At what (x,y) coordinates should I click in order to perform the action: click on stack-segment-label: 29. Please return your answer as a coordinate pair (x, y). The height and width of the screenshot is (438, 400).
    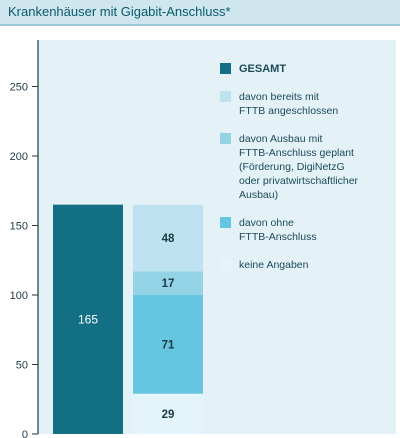
    Looking at the image, I should click on (168, 415).